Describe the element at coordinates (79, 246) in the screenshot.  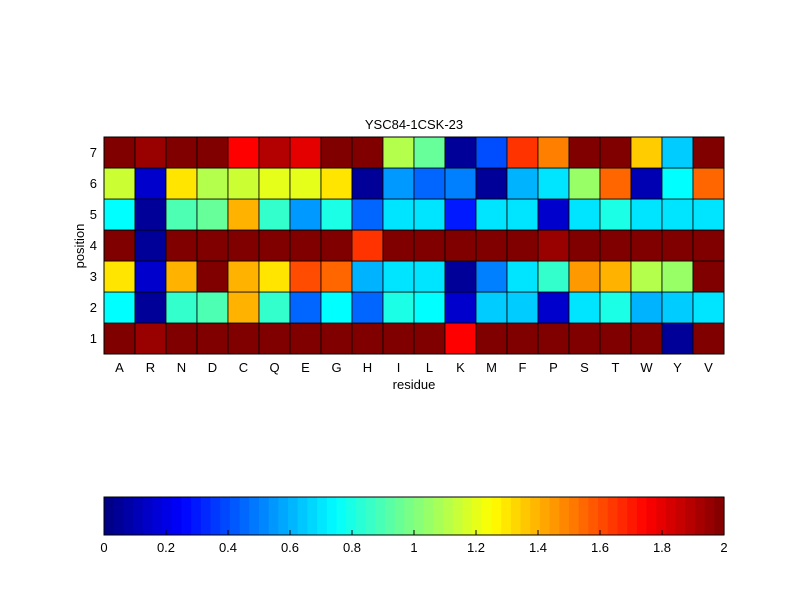
I see `y-axis-label: position` at that location.